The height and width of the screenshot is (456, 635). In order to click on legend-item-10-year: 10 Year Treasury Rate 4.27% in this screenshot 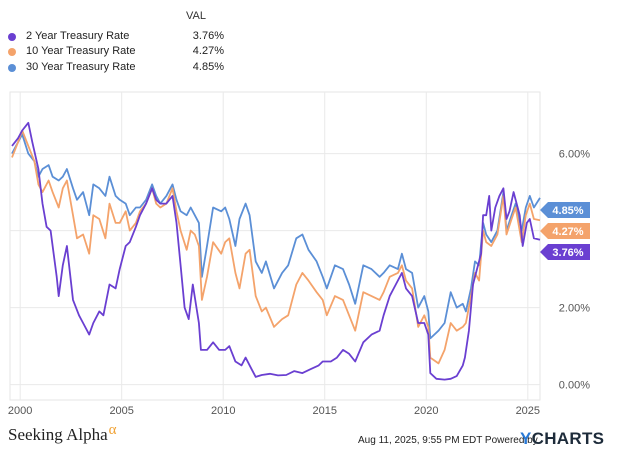, I will do `click(118, 52)`.